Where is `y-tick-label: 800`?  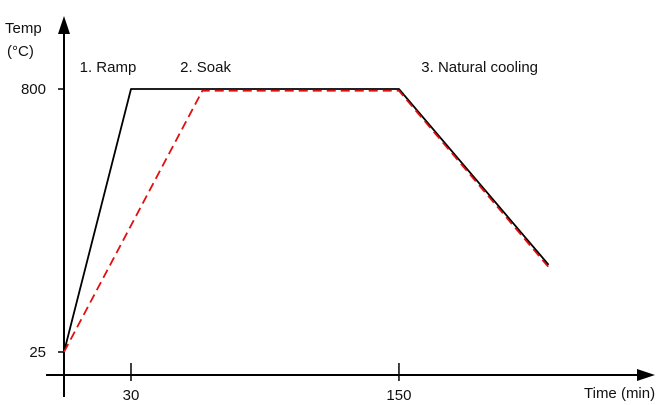
y-tick-label: 800 is located at coordinates (33, 89).